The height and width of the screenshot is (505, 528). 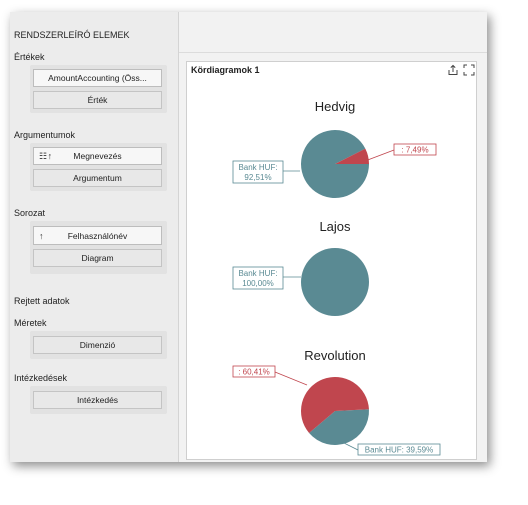 I want to click on dimensions-section-label: Méretek, so click(x=30, y=323).